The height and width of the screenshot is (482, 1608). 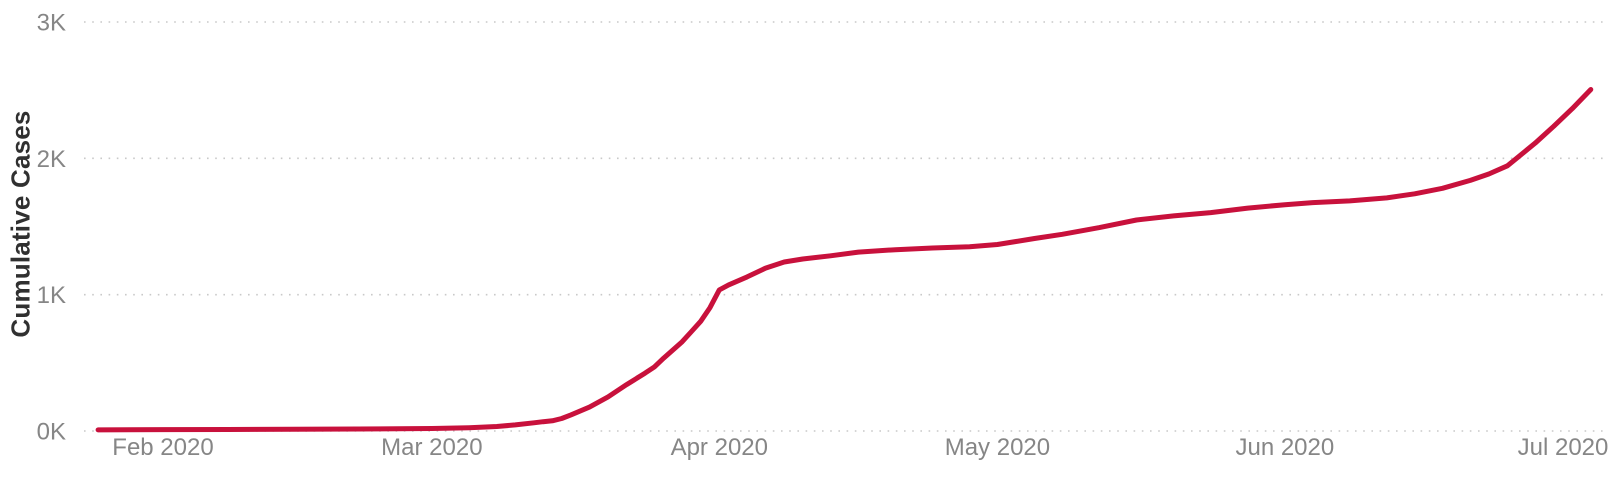 What do you see at coordinates (719, 447) in the screenshot?
I see `x-tick-label: Apr 2020` at bounding box center [719, 447].